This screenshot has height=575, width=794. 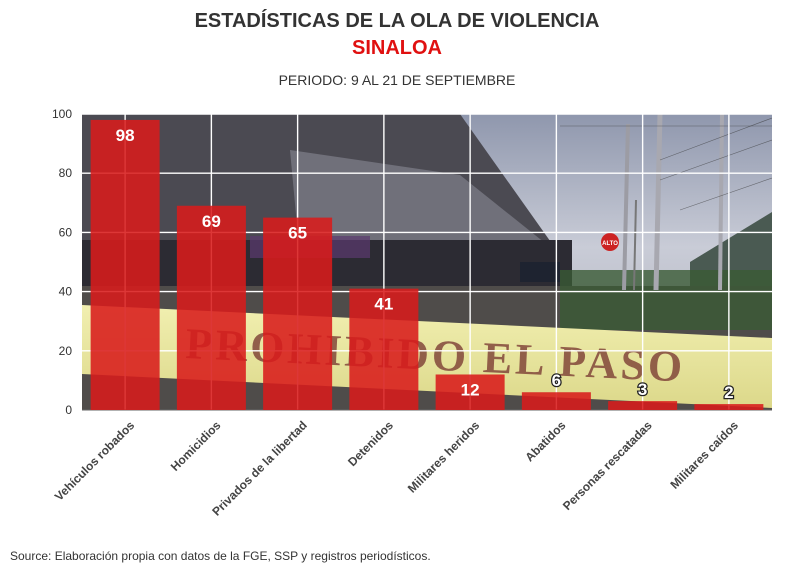 I want to click on data-label: 65, so click(x=297, y=233).